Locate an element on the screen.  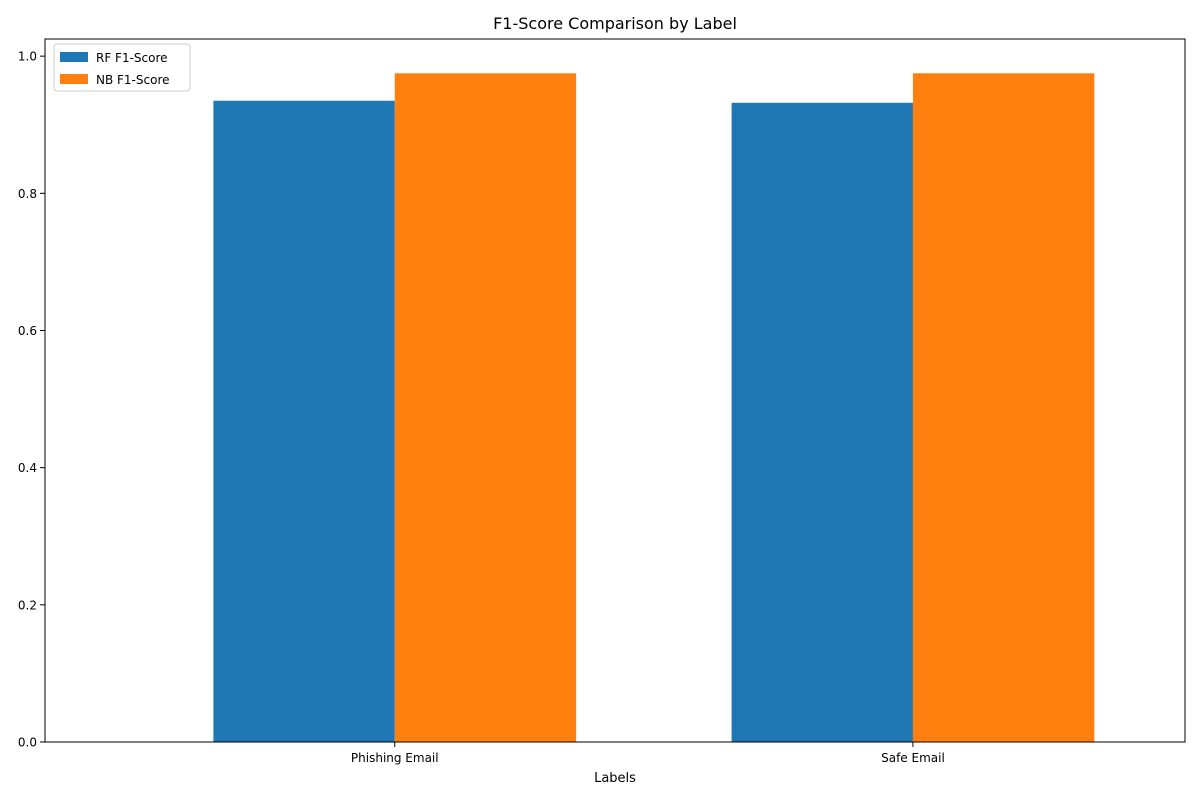
bar-rf-f1-score-safe-email is located at coordinates (822, 422).